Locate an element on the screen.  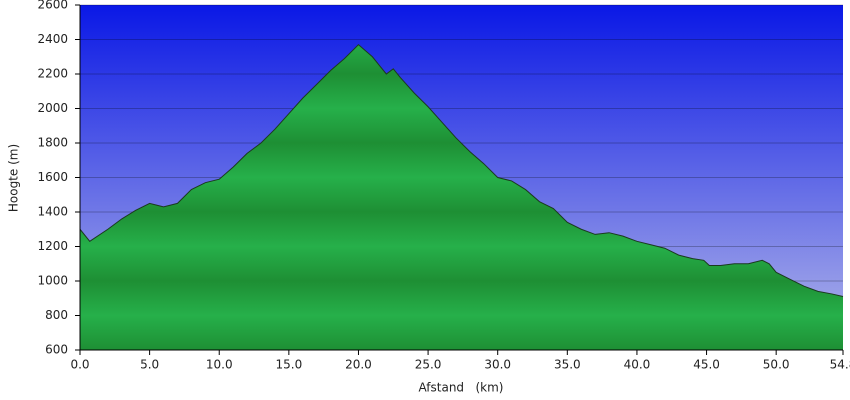
x-tick-label: 5.0 is located at coordinates (149, 365).